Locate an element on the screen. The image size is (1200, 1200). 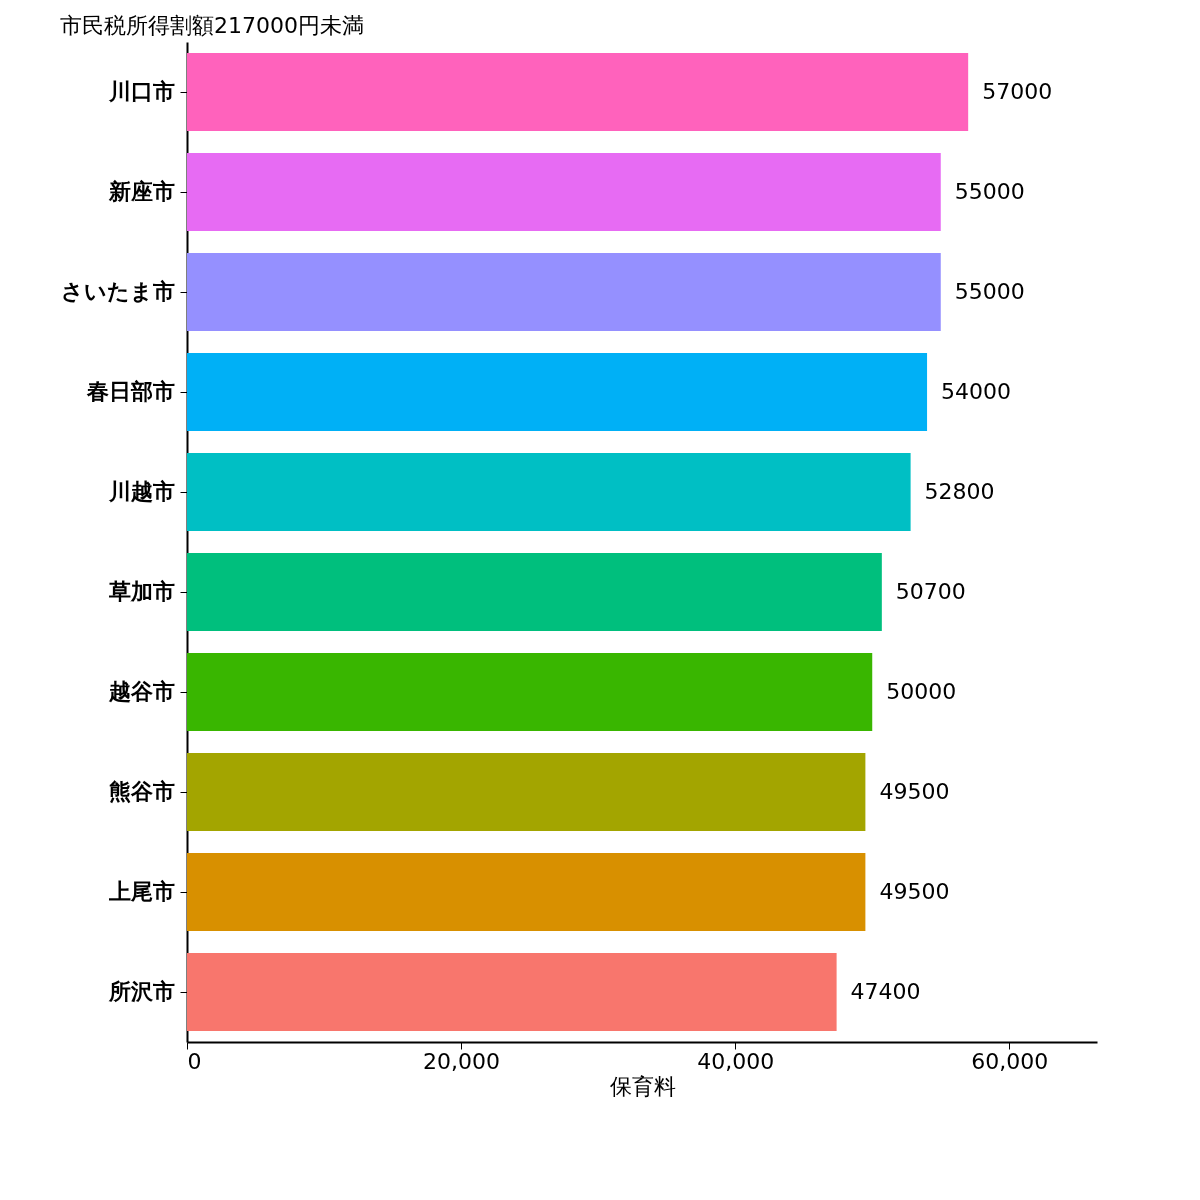
data-label: 52800 is located at coordinates (959, 491).